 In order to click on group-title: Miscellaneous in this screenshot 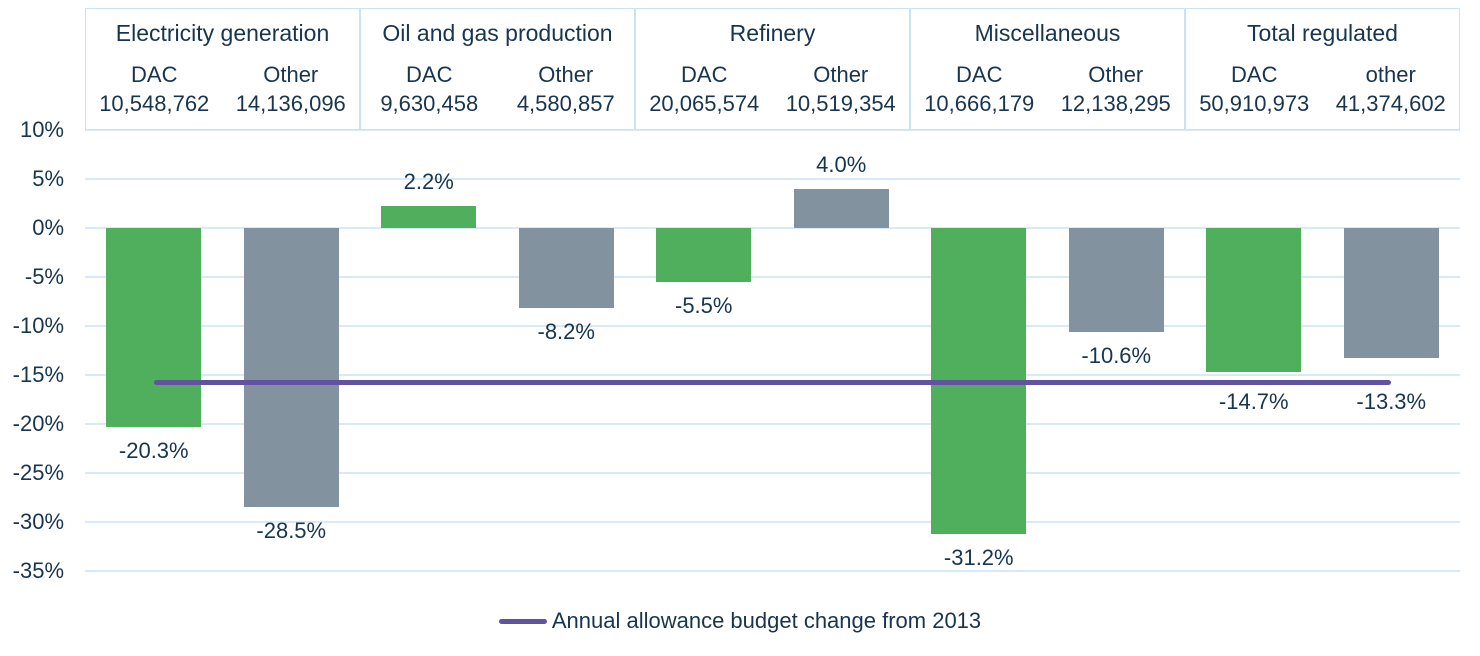, I will do `click(1047, 33)`.